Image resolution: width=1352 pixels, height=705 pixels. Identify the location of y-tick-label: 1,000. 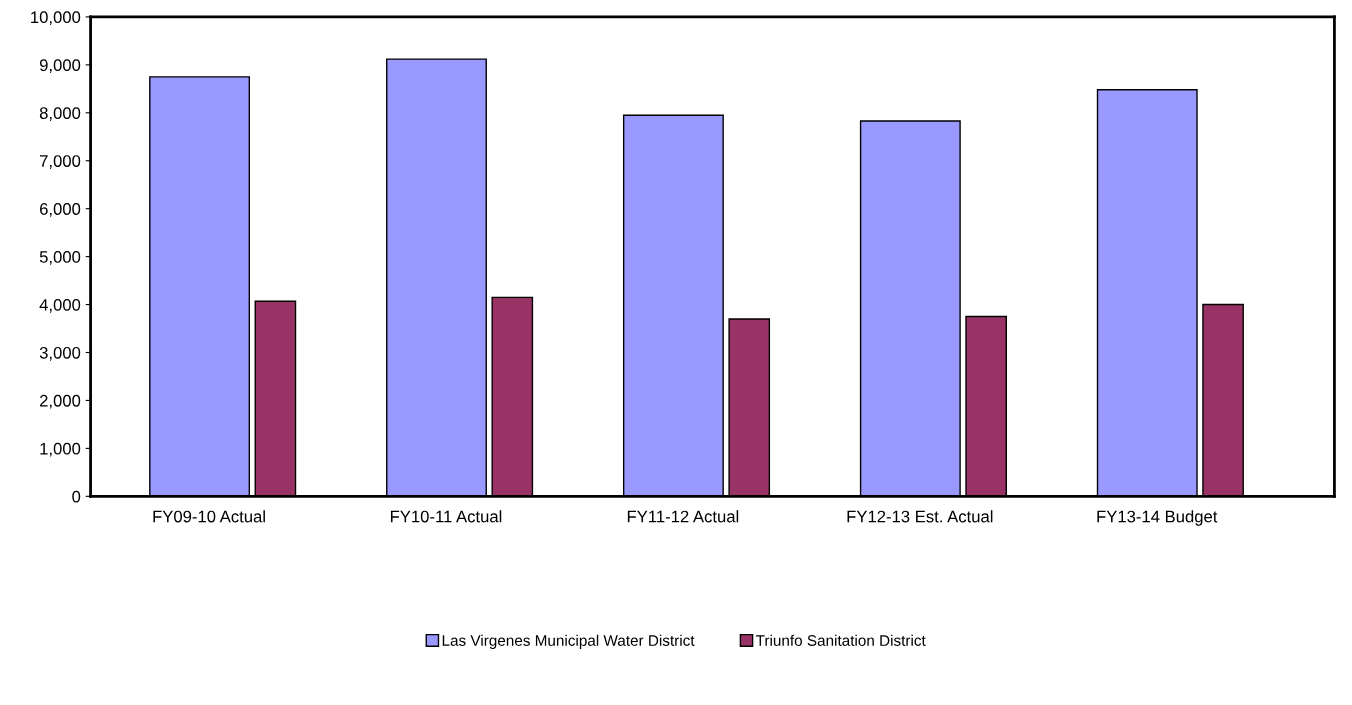
(60, 449).